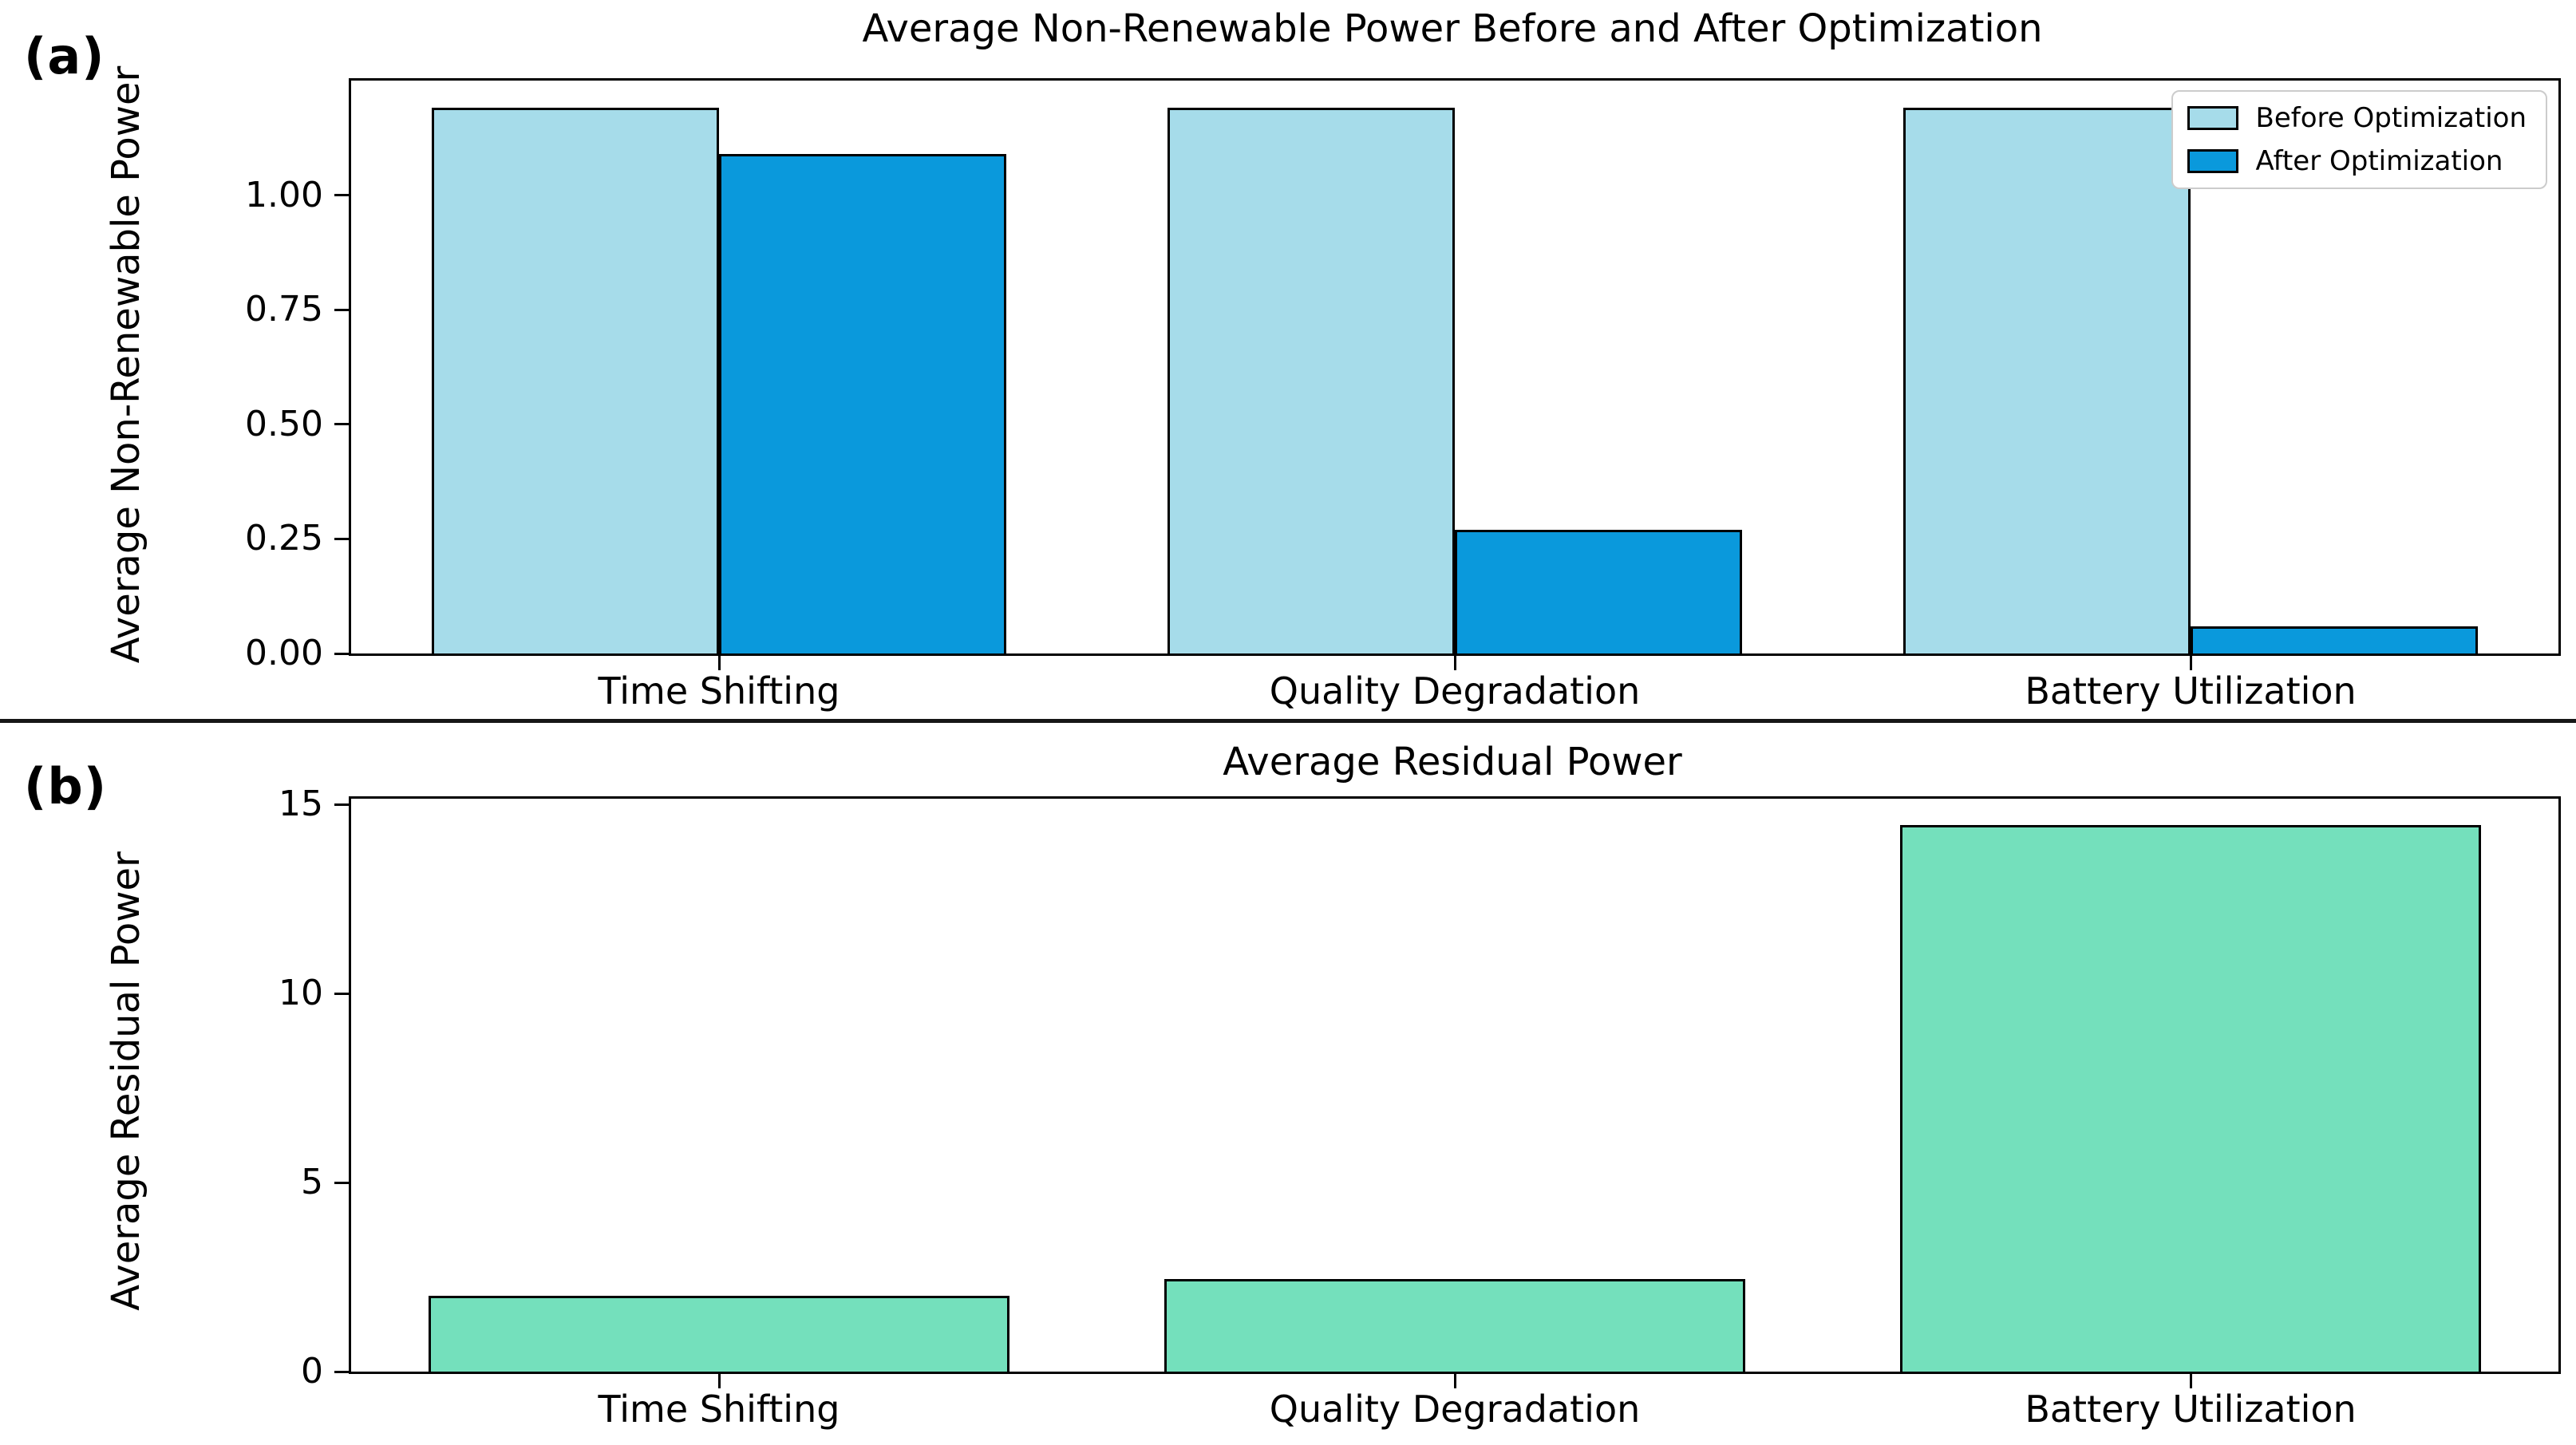 This screenshot has height=1445, width=2576. I want to click on y-tick-label: 0, so click(312, 1371).